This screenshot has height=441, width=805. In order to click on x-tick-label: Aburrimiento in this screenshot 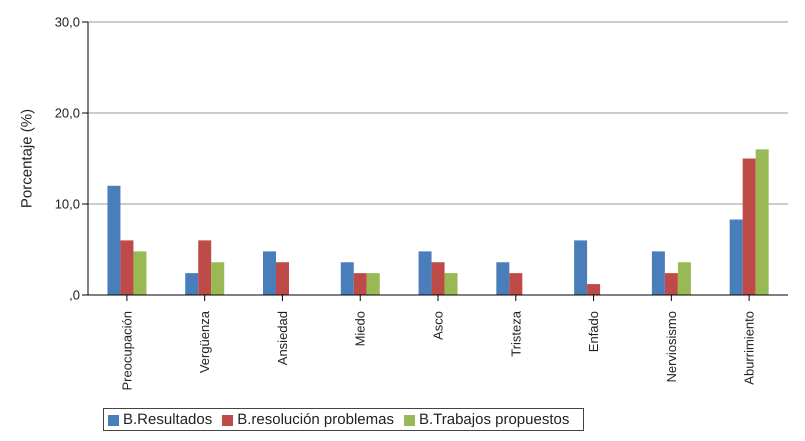, I will do `click(749, 348)`.